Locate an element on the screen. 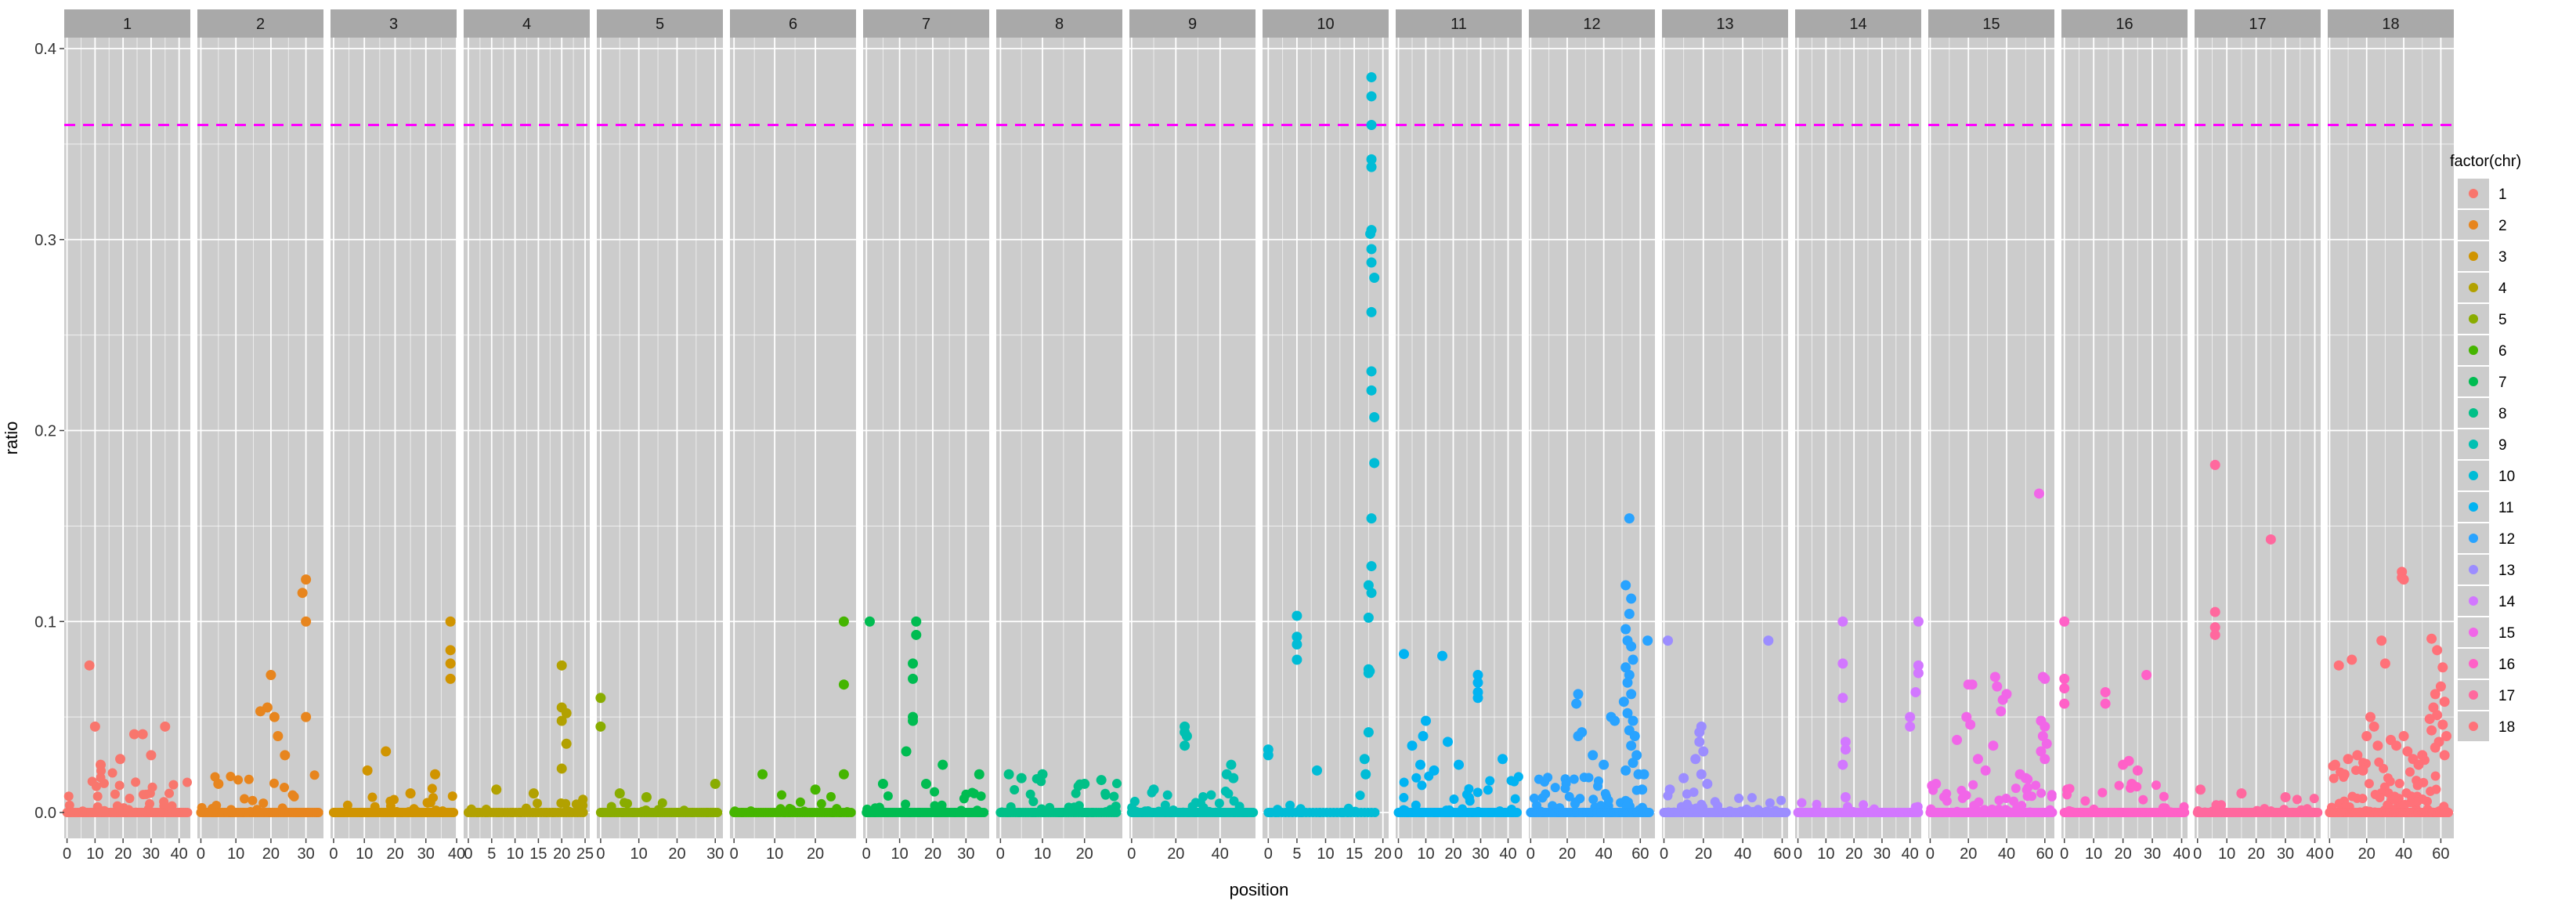  legend-label: 8 is located at coordinates (2502, 414).